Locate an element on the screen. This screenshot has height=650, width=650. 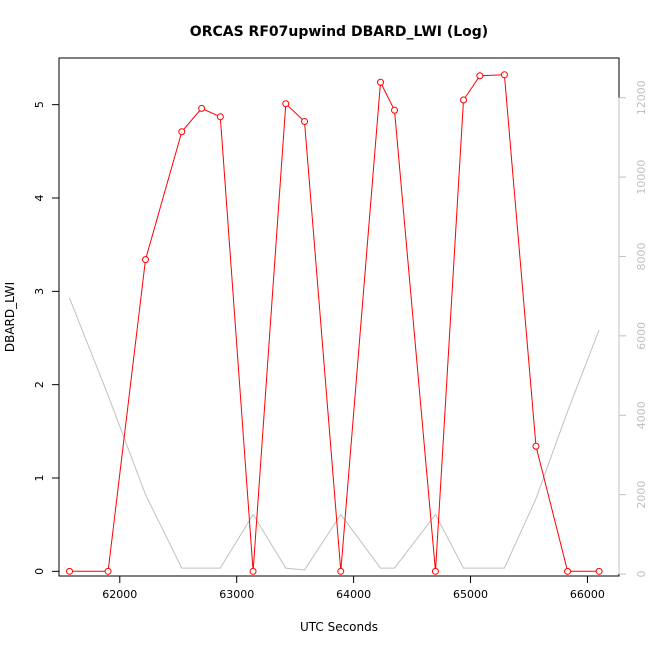
x-axis-label: UTC Seconds is located at coordinates (339, 627).